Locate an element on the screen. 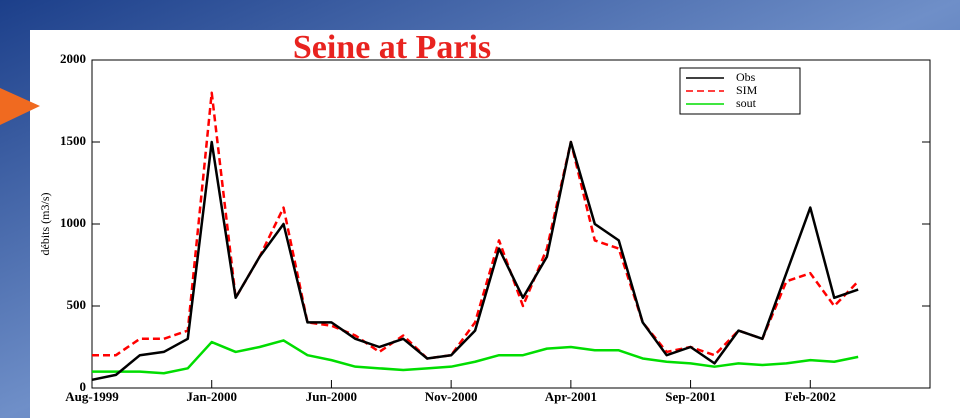 The height and width of the screenshot is (418, 960). y-tick-label: 1000 is located at coordinates (73, 222).